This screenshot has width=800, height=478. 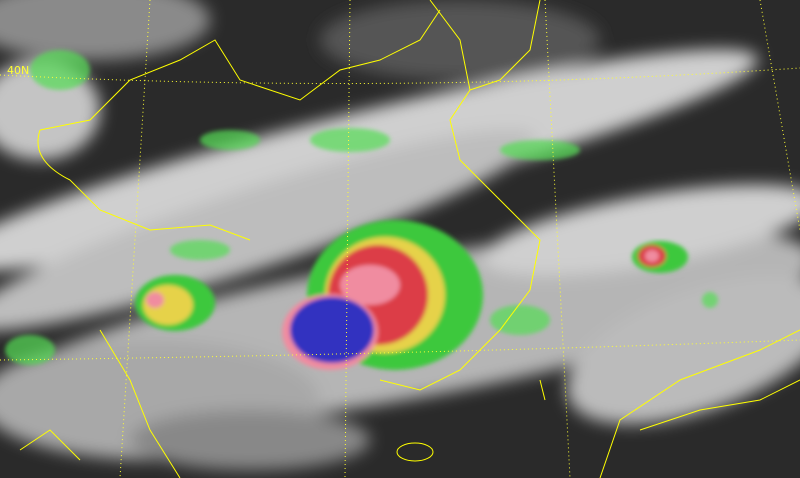 I want to click on convective-storm-west, so click(x=175, y=303).